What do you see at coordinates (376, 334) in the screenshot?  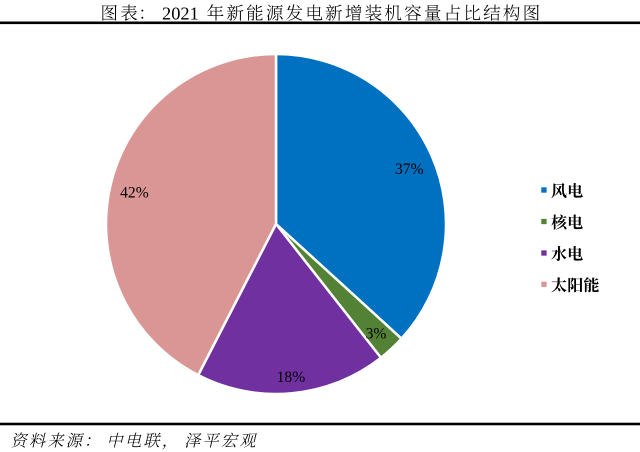 I see `svg-text: 3%` at bounding box center [376, 334].